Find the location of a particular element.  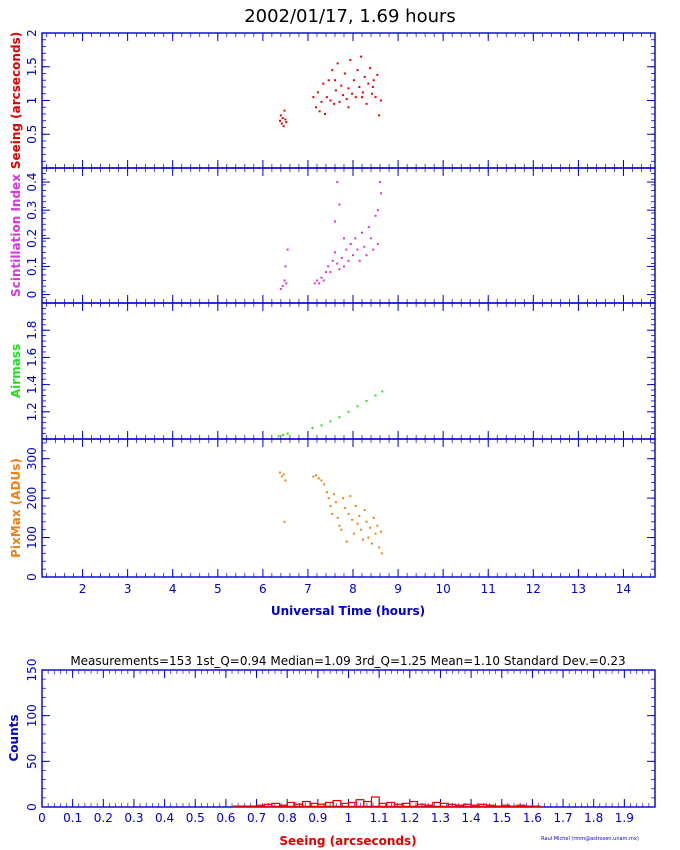

hist-xtick-label: 0.1 is located at coordinates (72, 818).